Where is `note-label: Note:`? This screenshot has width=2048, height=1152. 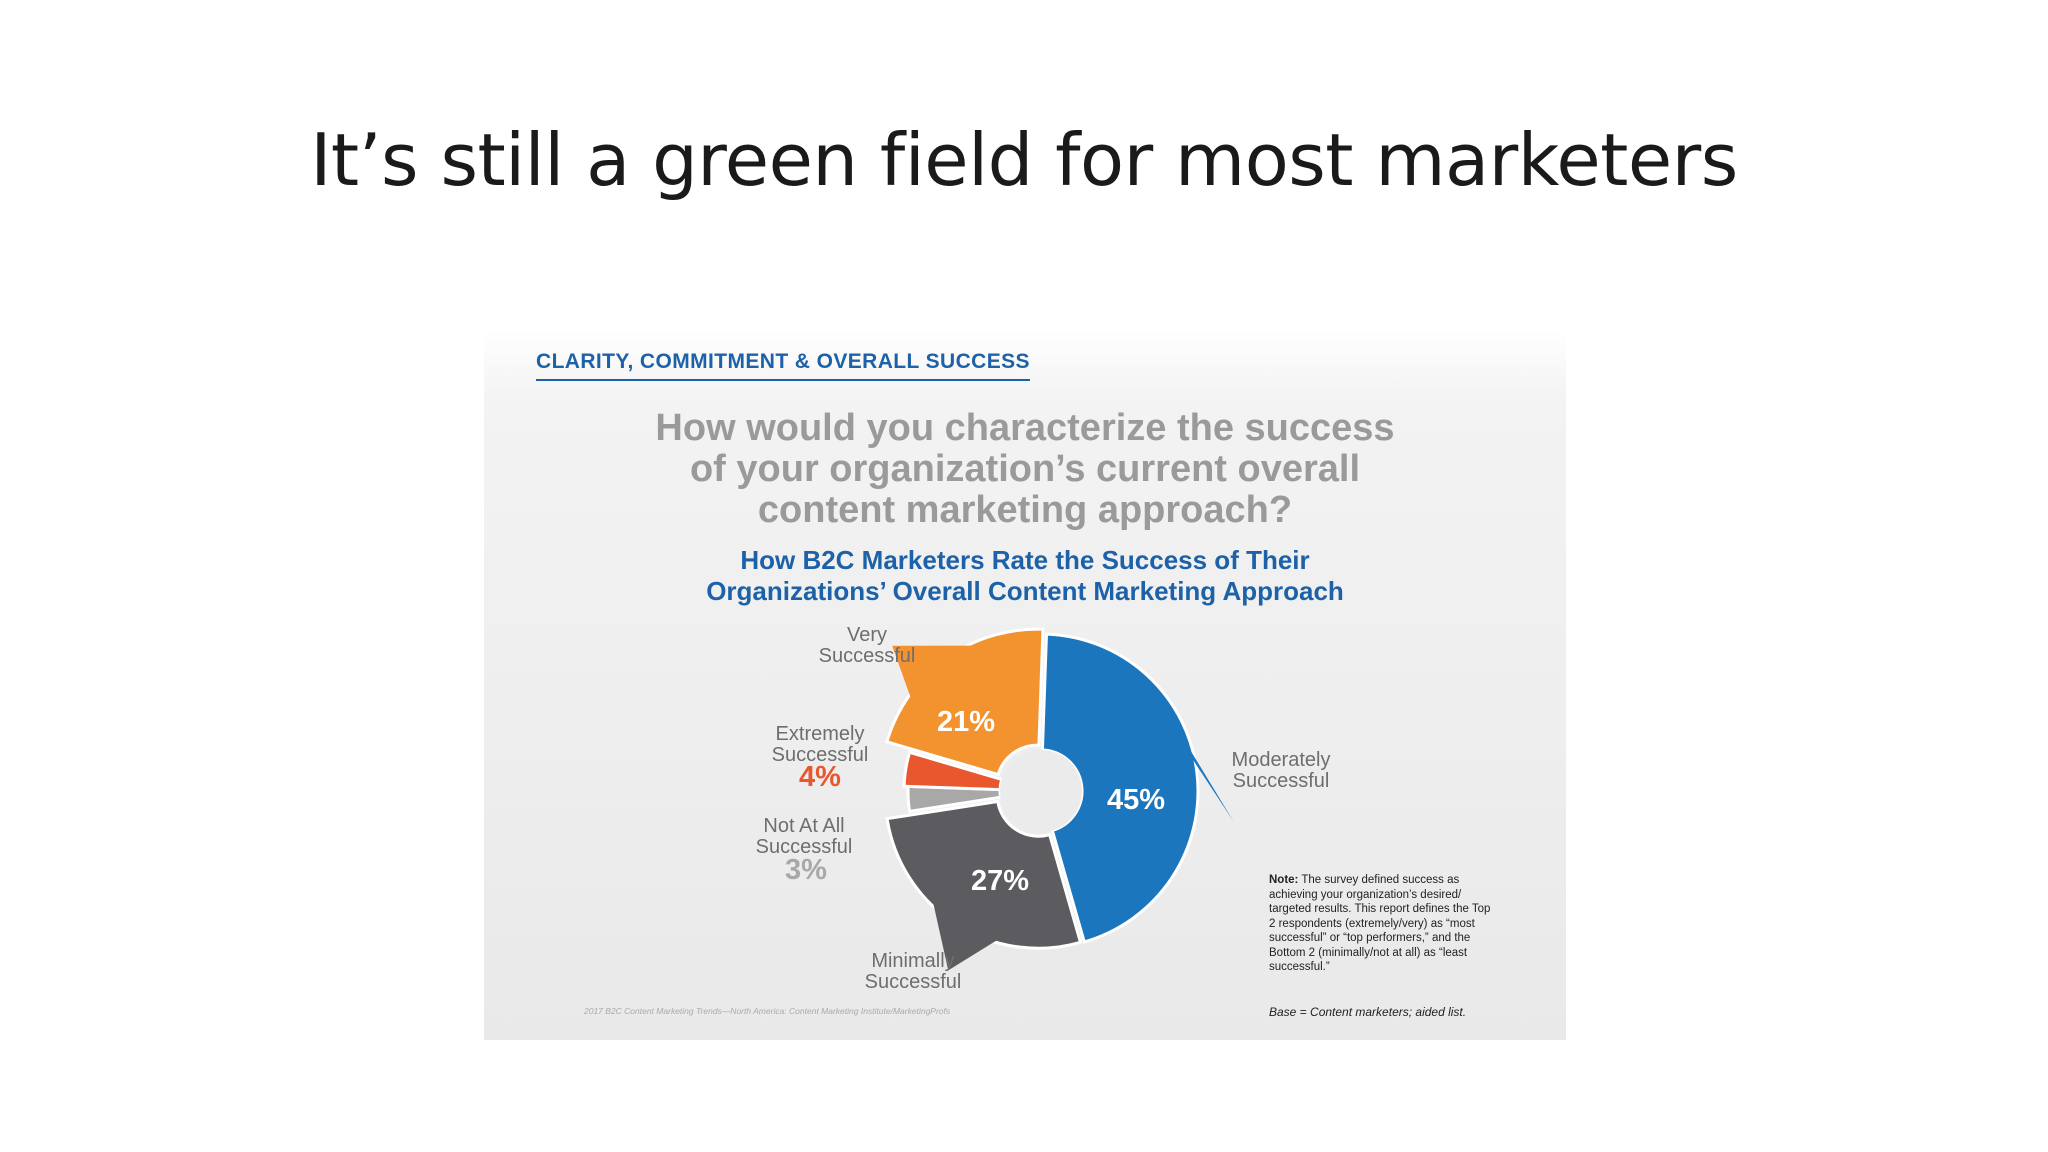 note-label: Note: is located at coordinates (1284, 880).